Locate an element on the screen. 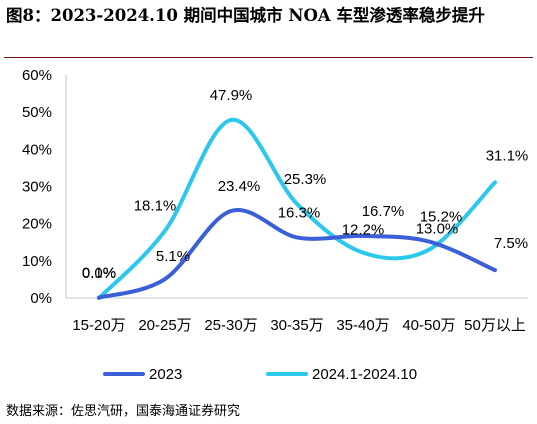 This screenshot has width=537, height=424. y-tick-label: 20% is located at coordinates (37, 224).